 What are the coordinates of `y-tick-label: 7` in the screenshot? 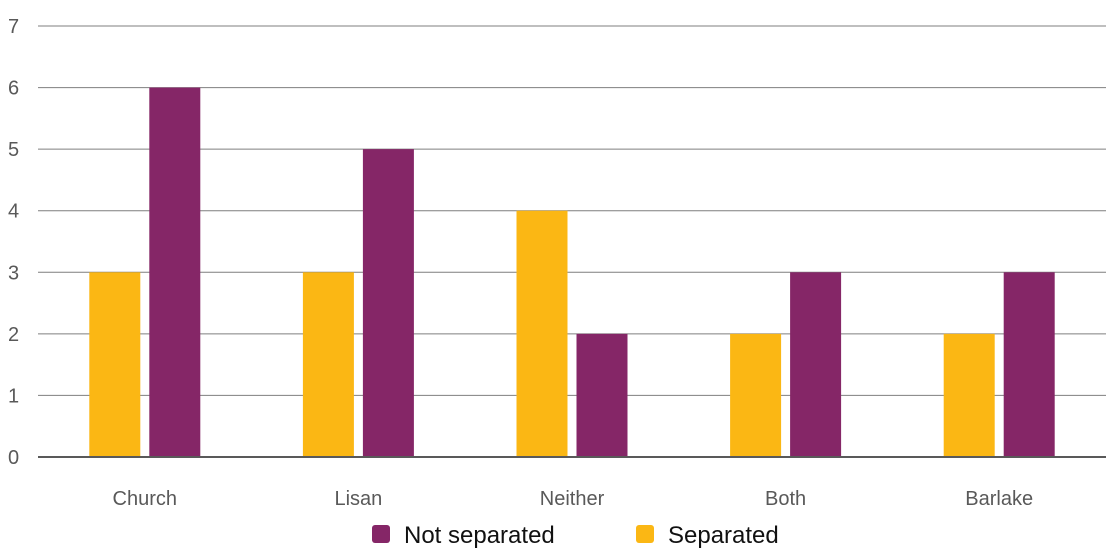 It's located at (13, 27).